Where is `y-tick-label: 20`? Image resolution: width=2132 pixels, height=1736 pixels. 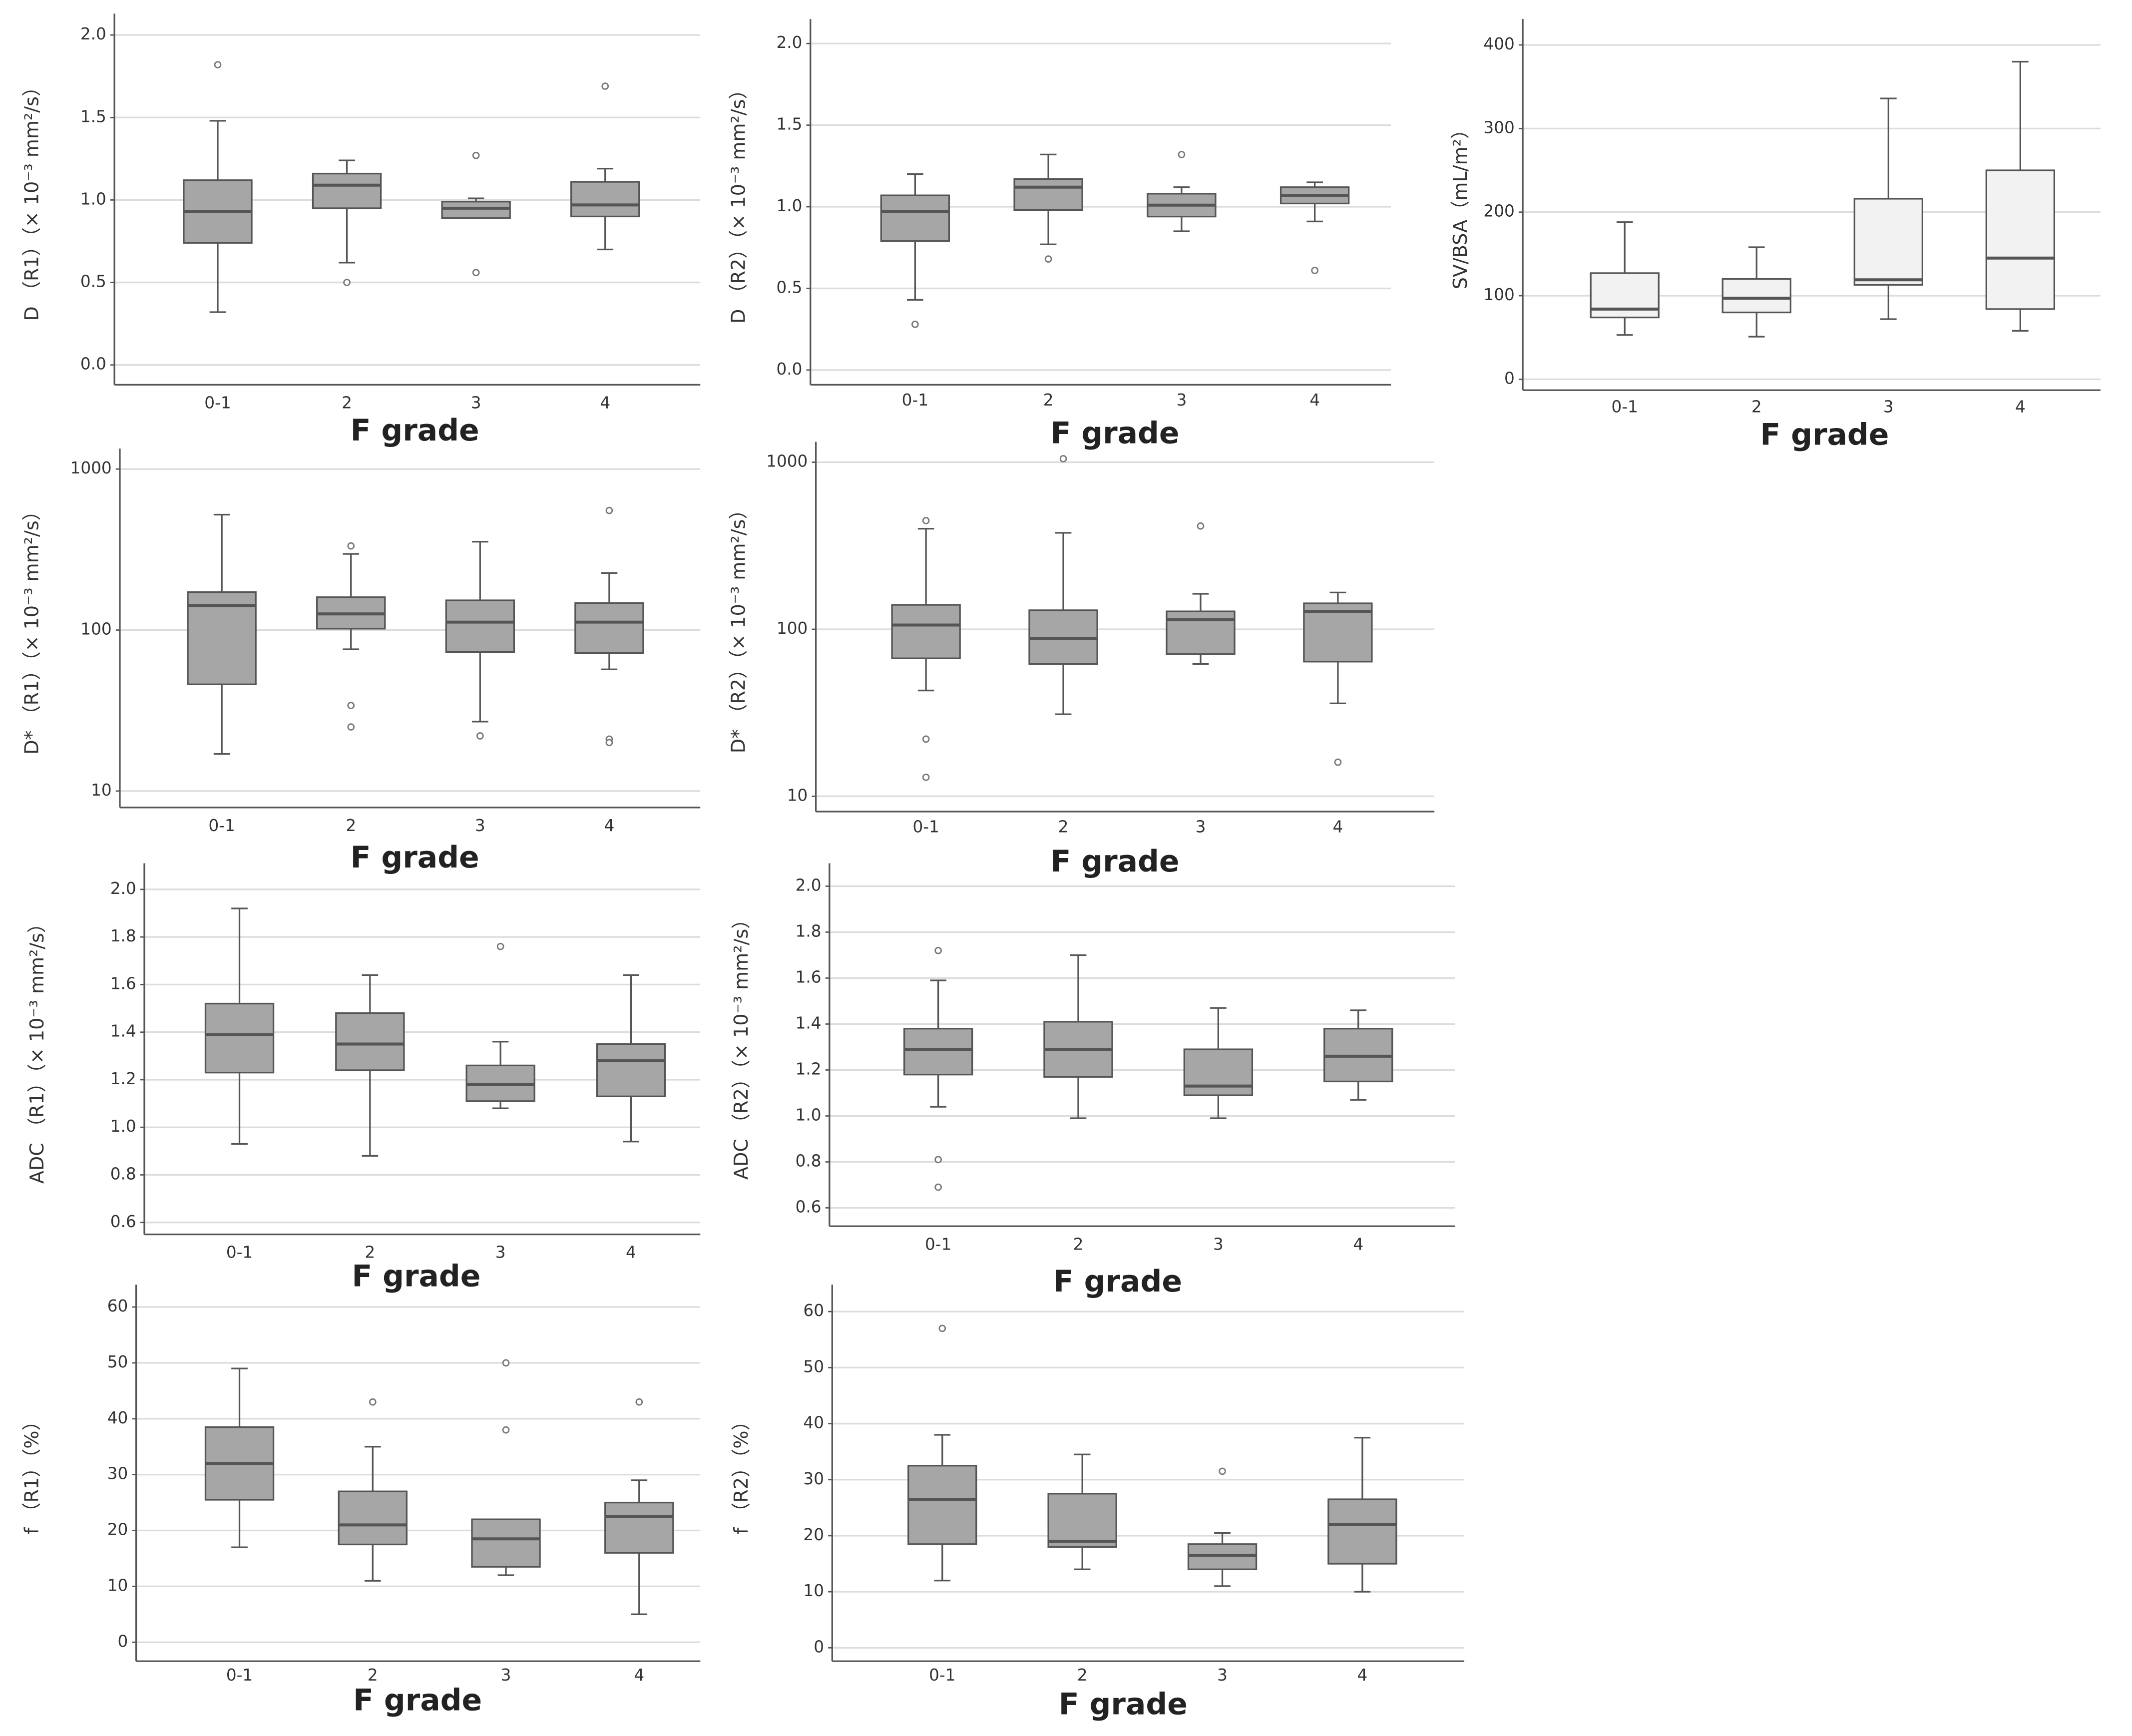
y-tick-label: 20 is located at coordinates (814, 1534).